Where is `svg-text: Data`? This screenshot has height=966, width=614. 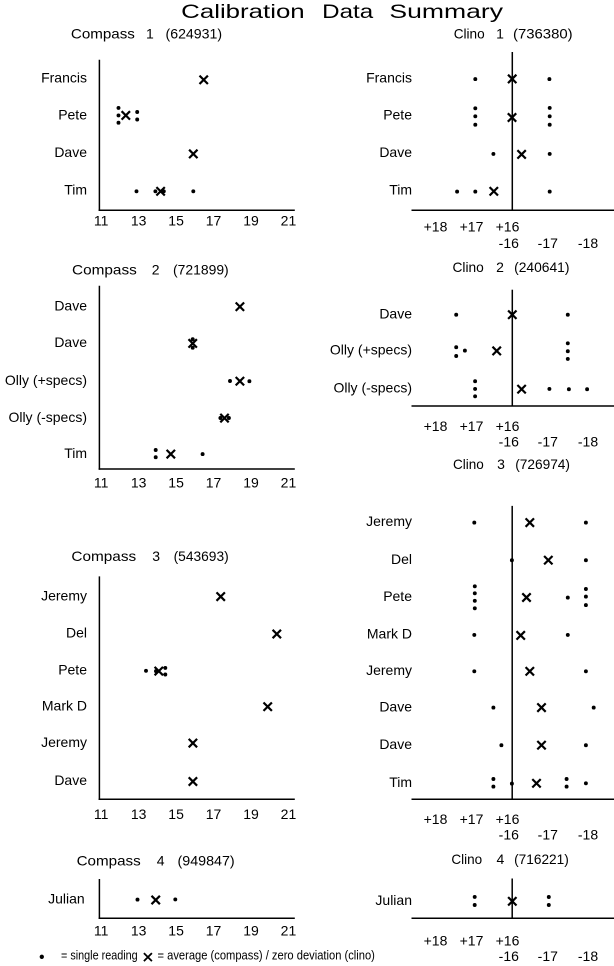
svg-text: Data is located at coordinates (347, 12).